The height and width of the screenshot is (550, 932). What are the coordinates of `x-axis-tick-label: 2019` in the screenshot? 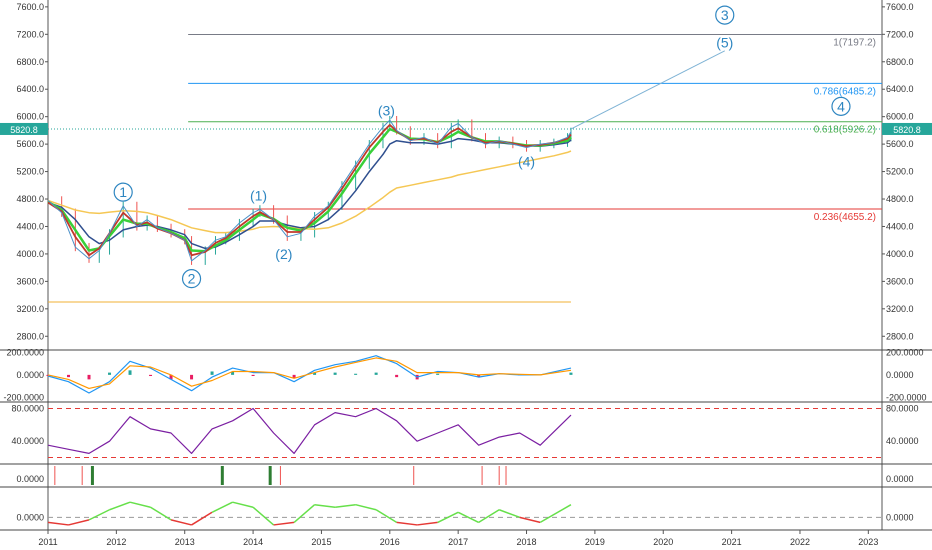 It's located at (595, 542).